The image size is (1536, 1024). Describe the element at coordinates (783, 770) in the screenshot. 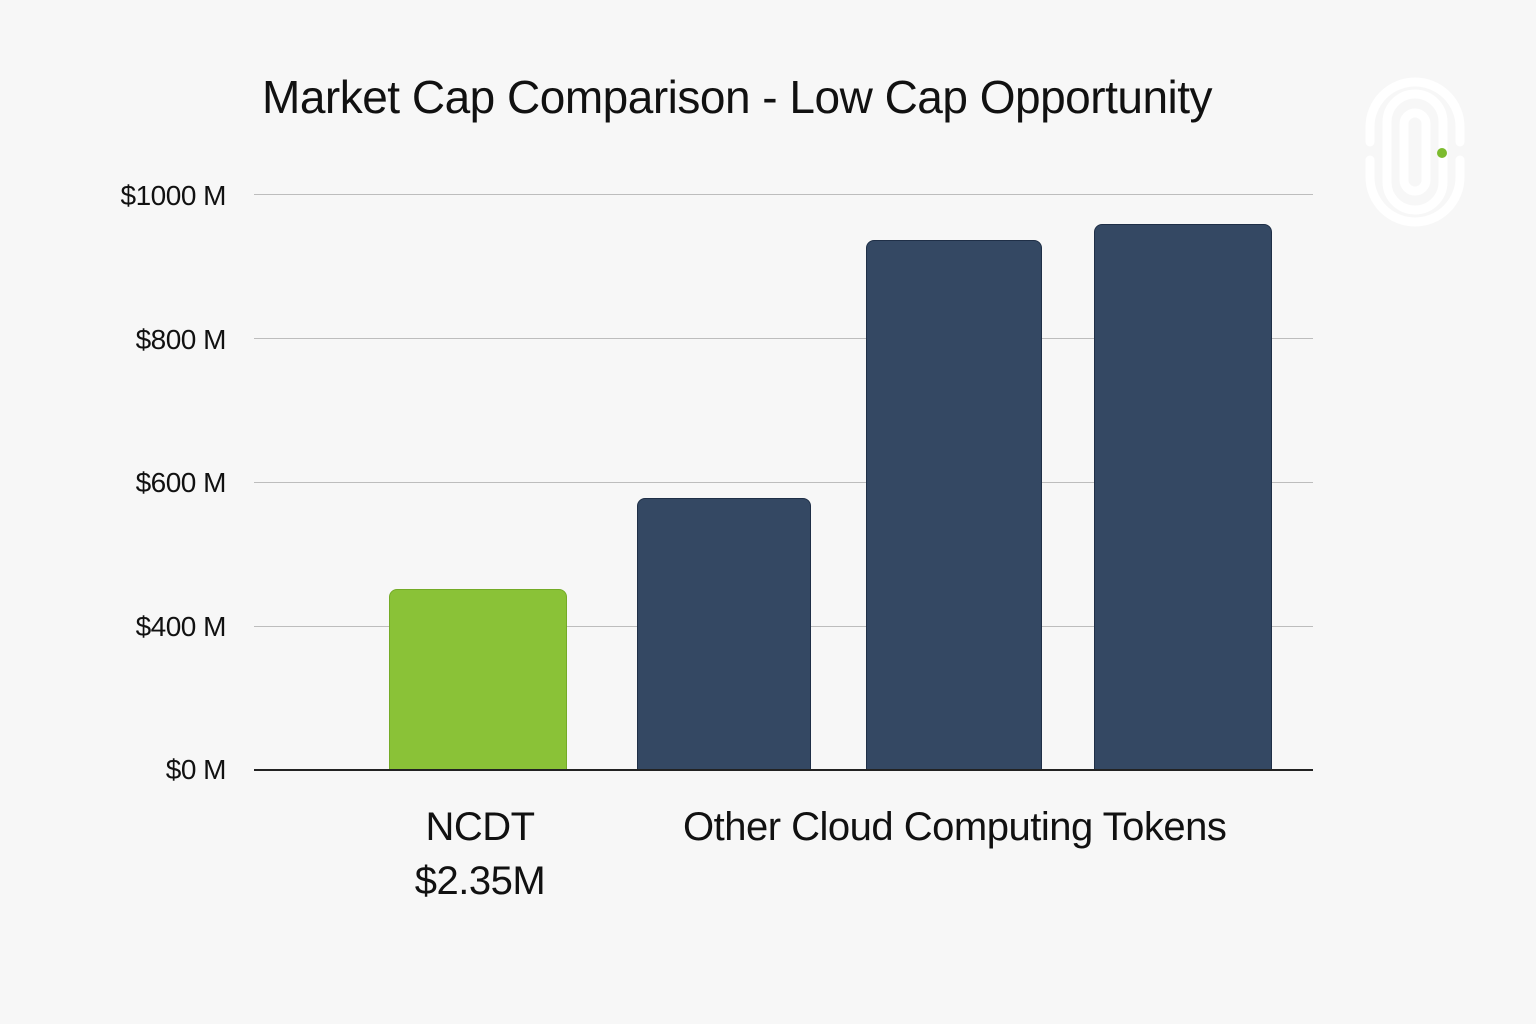

I see `x-axis-baseline` at that location.